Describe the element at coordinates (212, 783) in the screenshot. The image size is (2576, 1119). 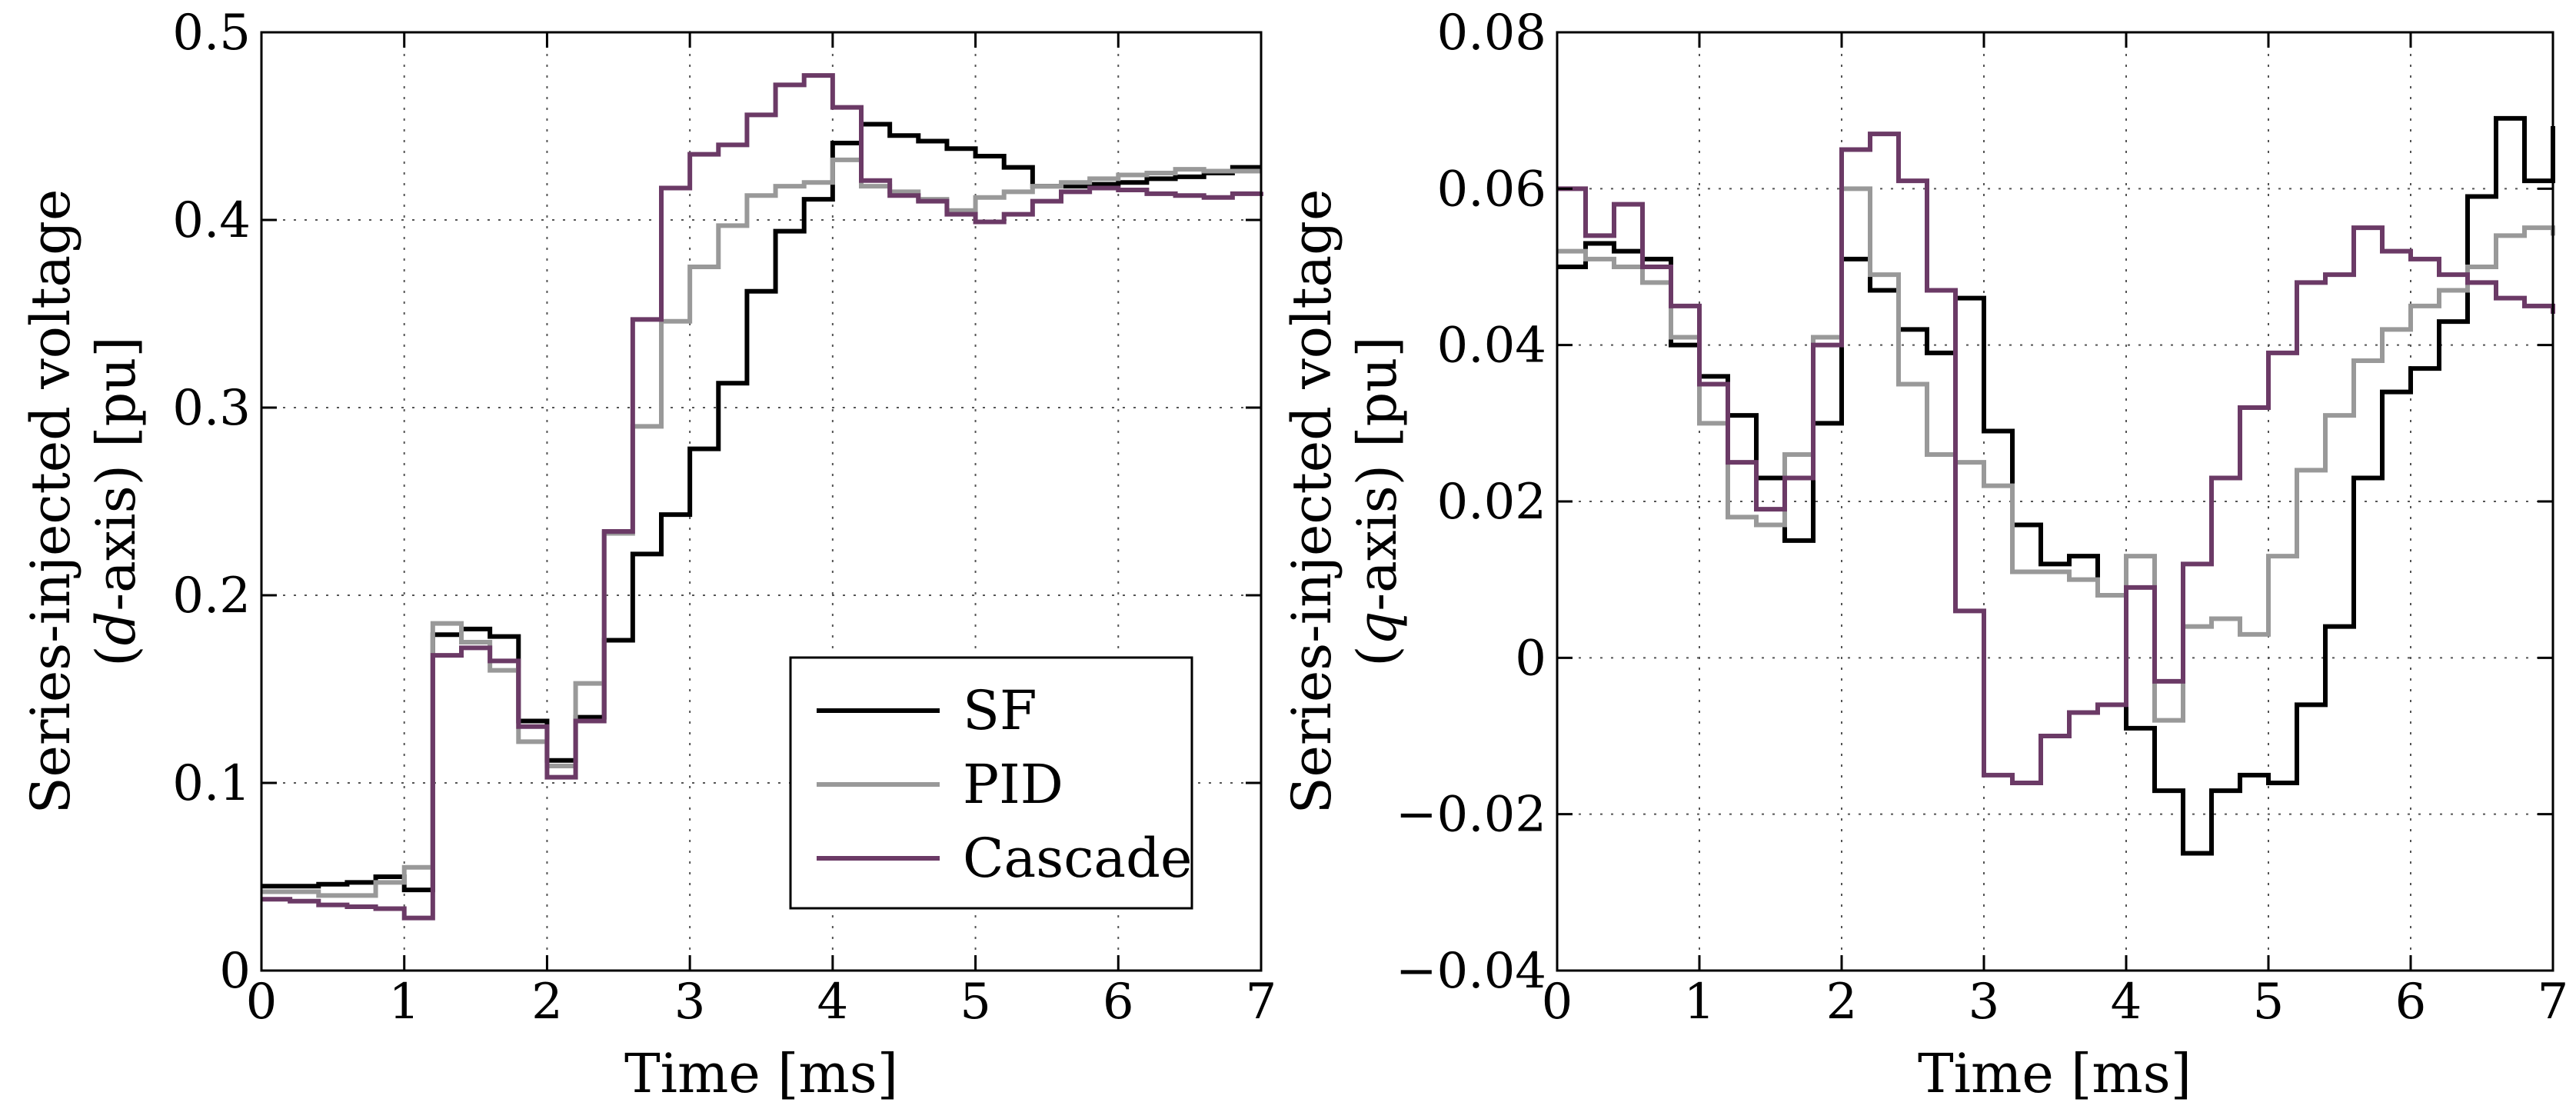
I see `y-tick-label: 0.1` at that location.